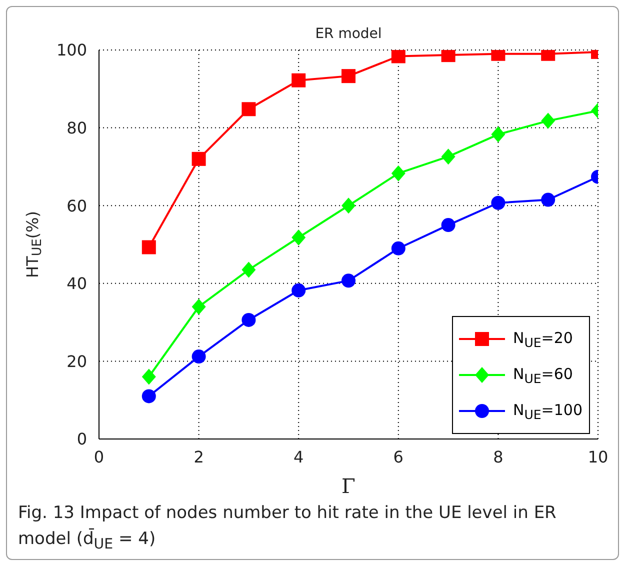 The width and height of the screenshot is (625, 566). Describe the element at coordinates (498, 456) in the screenshot. I see `x-tick-label: 8` at that location.